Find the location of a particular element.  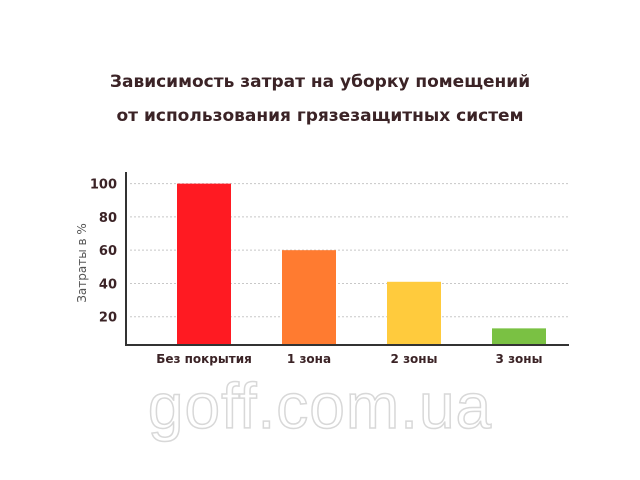

y-axis-label: Затраты в % is located at coordinates (82, 263).